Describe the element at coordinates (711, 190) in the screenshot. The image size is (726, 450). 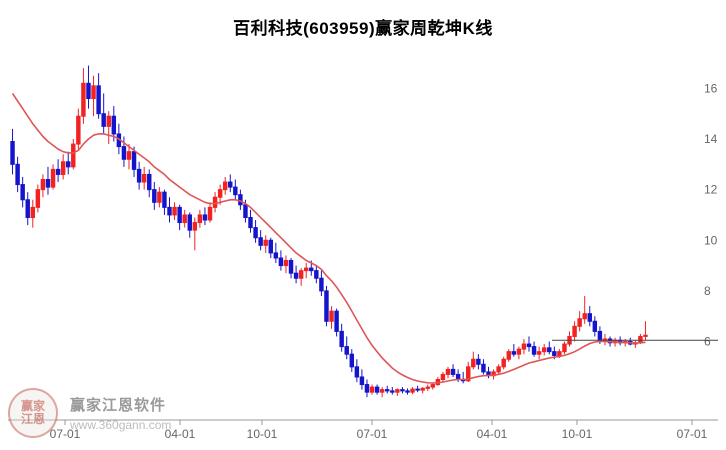
I see `y-tick-label: 12` at that location.